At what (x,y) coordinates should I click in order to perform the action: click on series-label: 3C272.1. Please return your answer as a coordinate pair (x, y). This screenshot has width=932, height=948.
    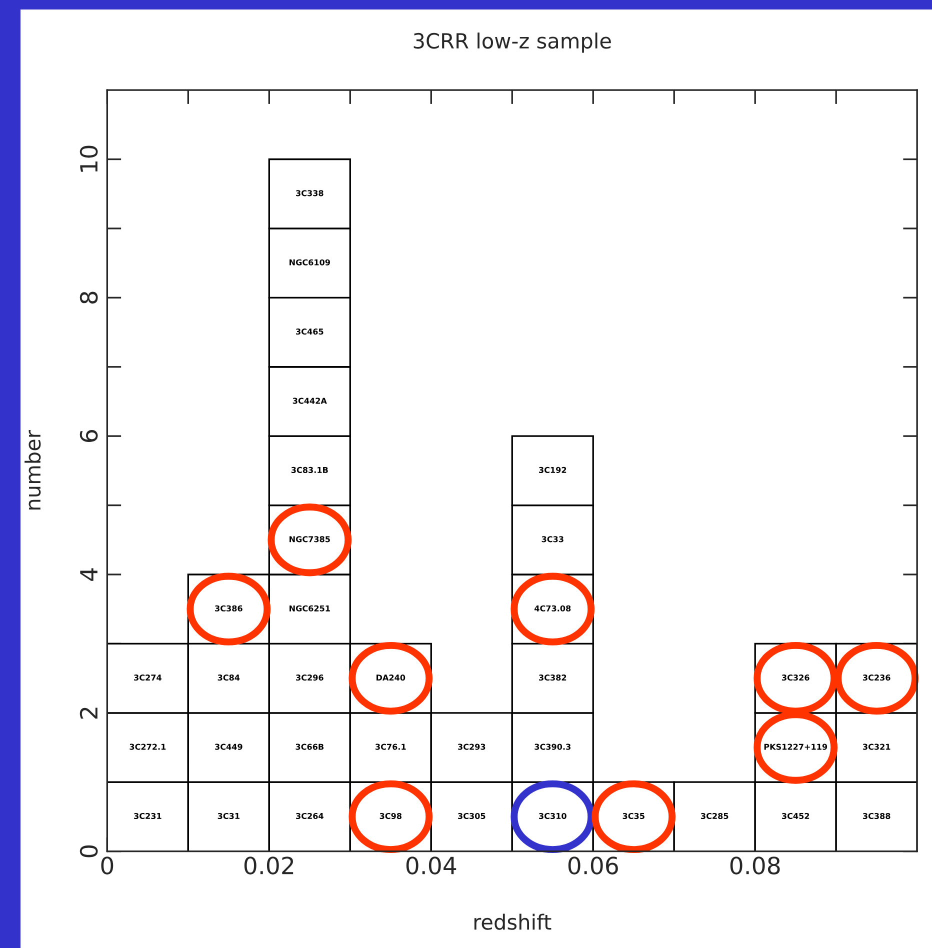
    Looking at the image, I should click on (148, 747).